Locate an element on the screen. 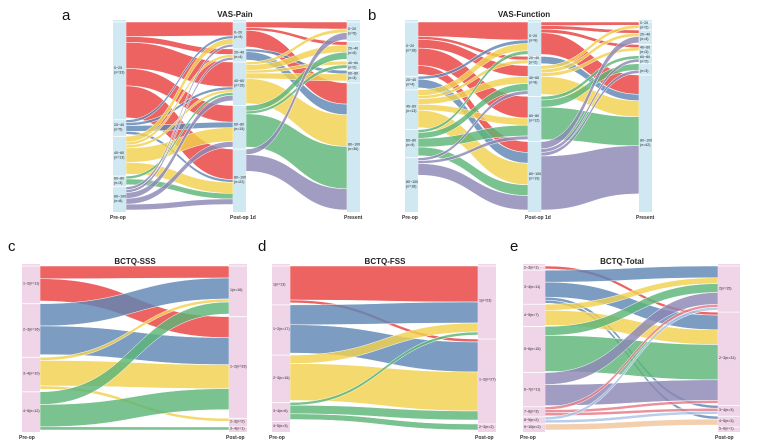 The height and width of the screenshot is (447, 767). stage-label-c-0: Pre-op is located at coordinates (27, 438).